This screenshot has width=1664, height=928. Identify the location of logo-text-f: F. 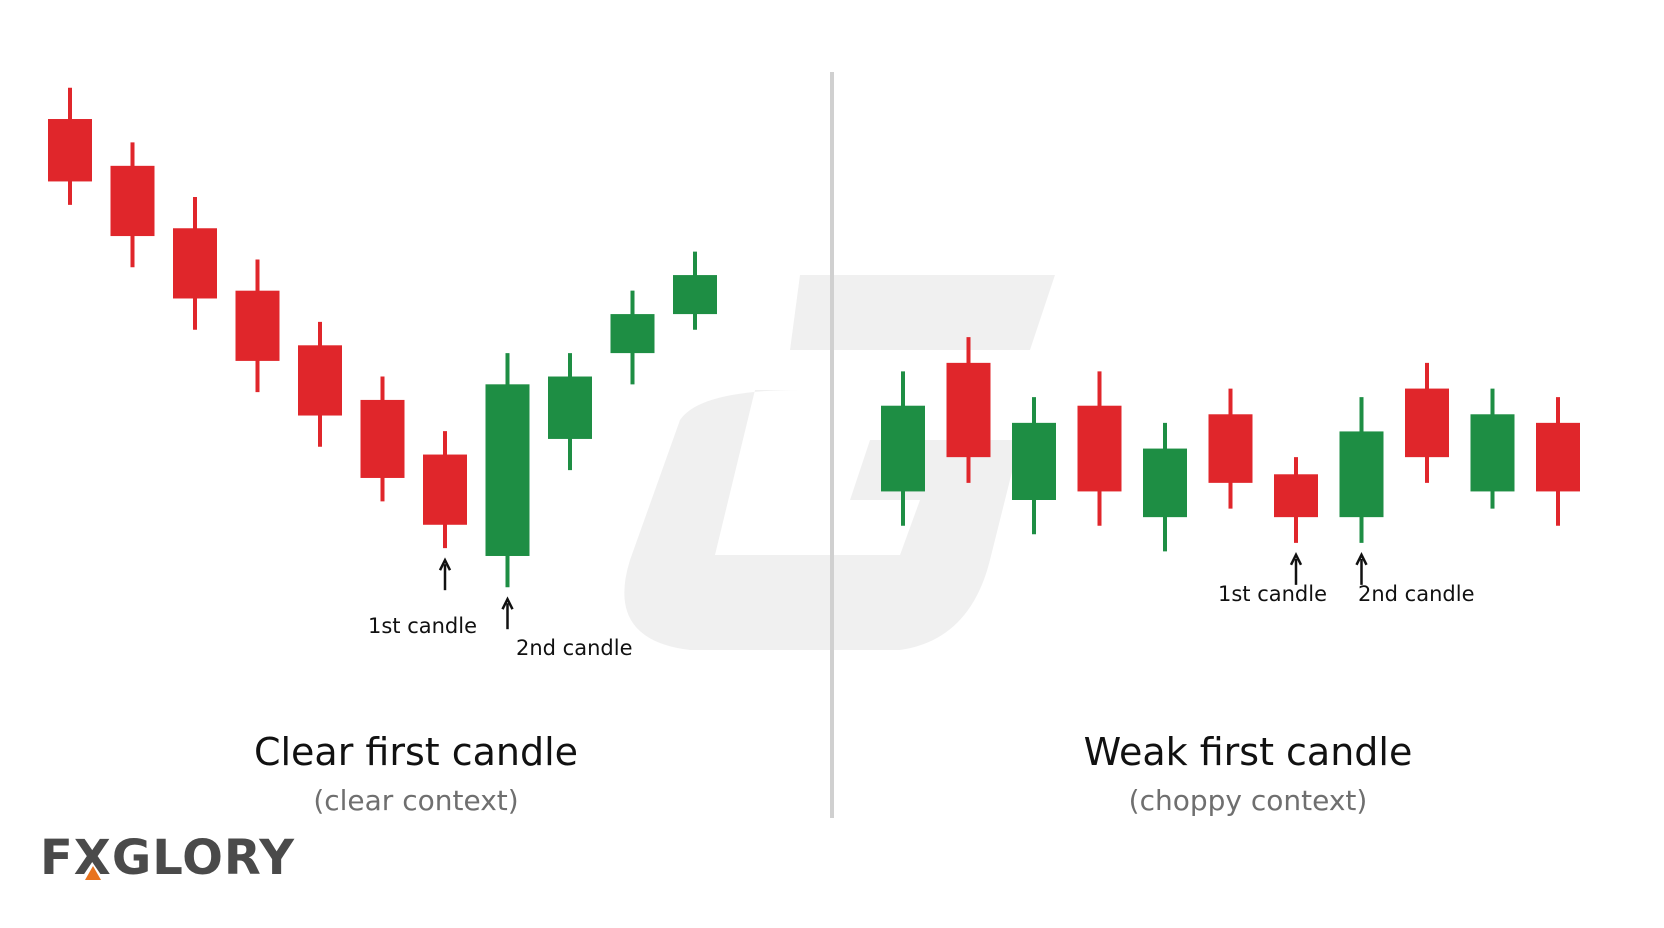
(57, 858).